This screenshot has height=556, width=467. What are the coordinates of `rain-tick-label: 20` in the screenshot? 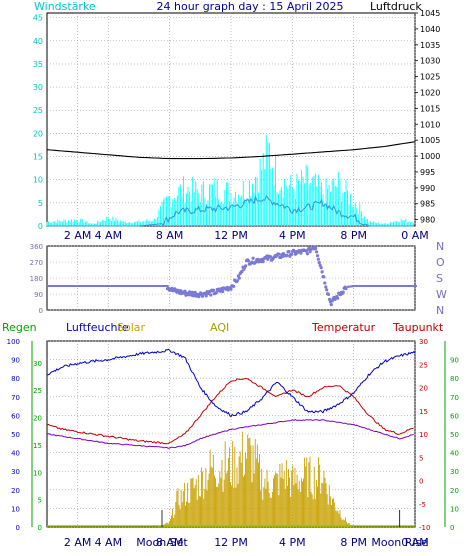 It's located at (37, 419).